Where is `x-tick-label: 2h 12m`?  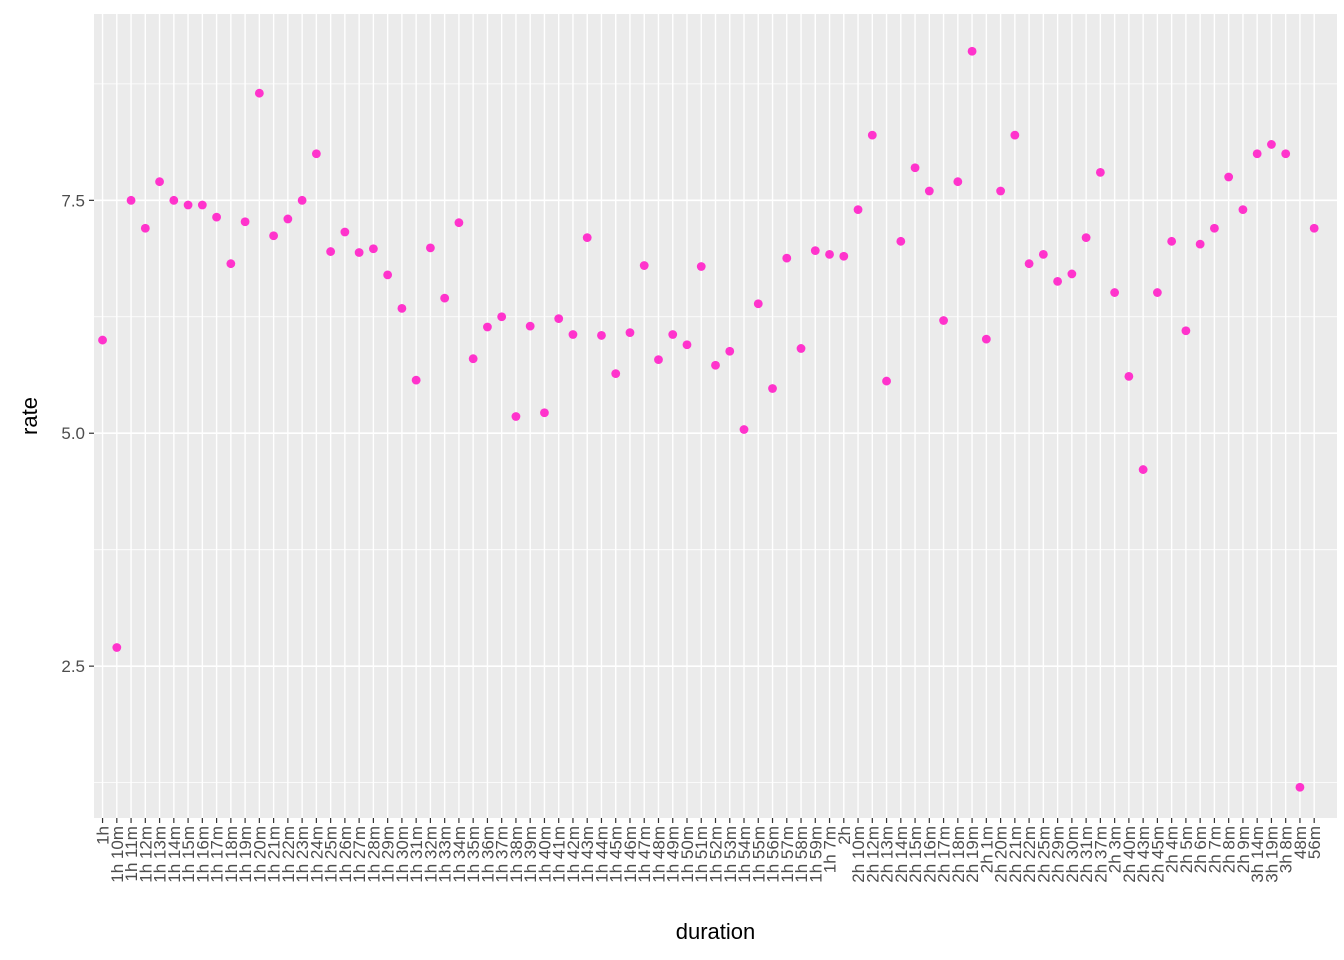 x-tick-label: 2h 12m is located at coordinates (872, 854).